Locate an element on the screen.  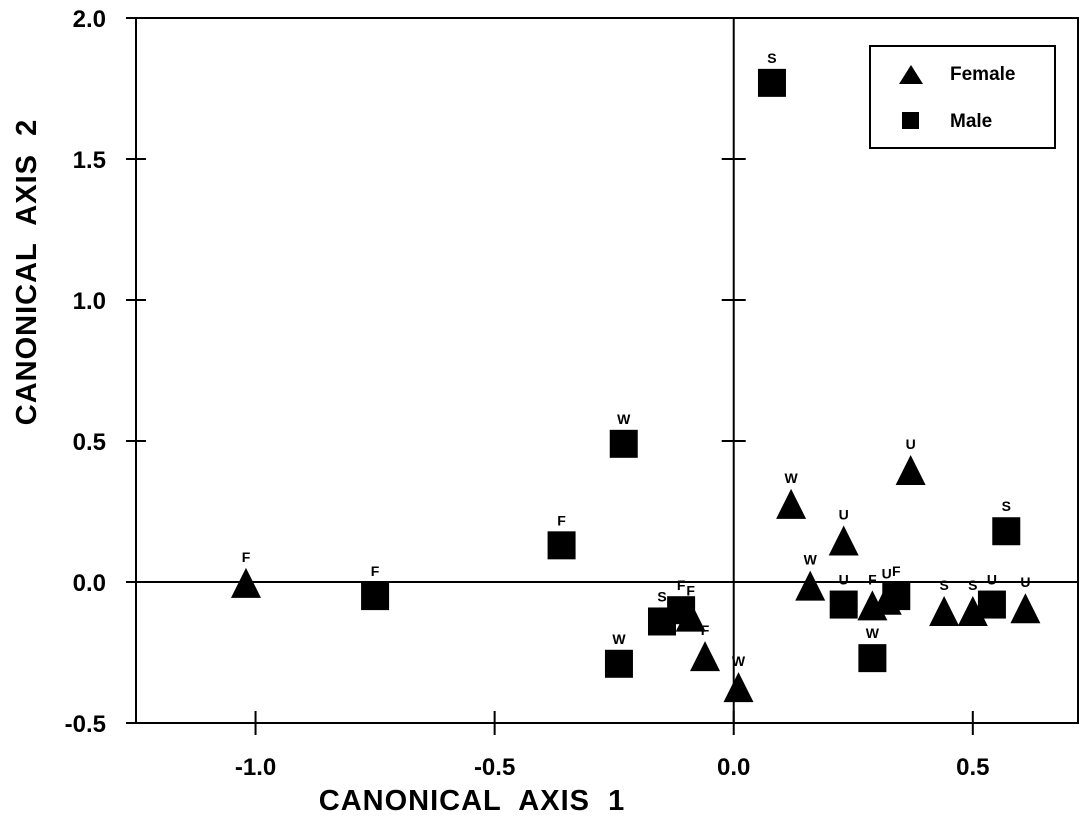
y-tick-label: 0.5 is located at coordinates (89, 442).